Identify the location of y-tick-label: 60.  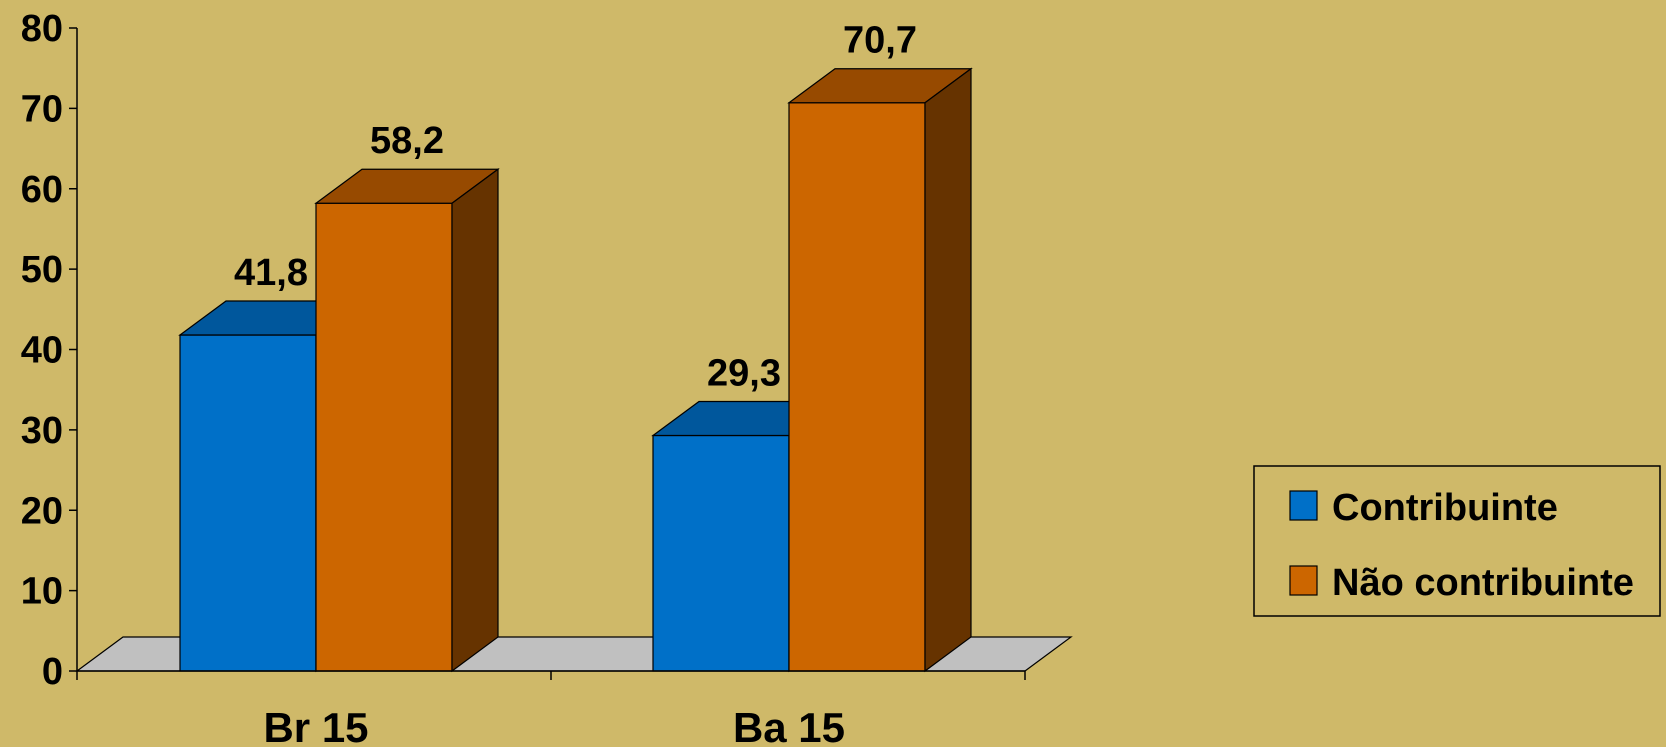
(42, 190).